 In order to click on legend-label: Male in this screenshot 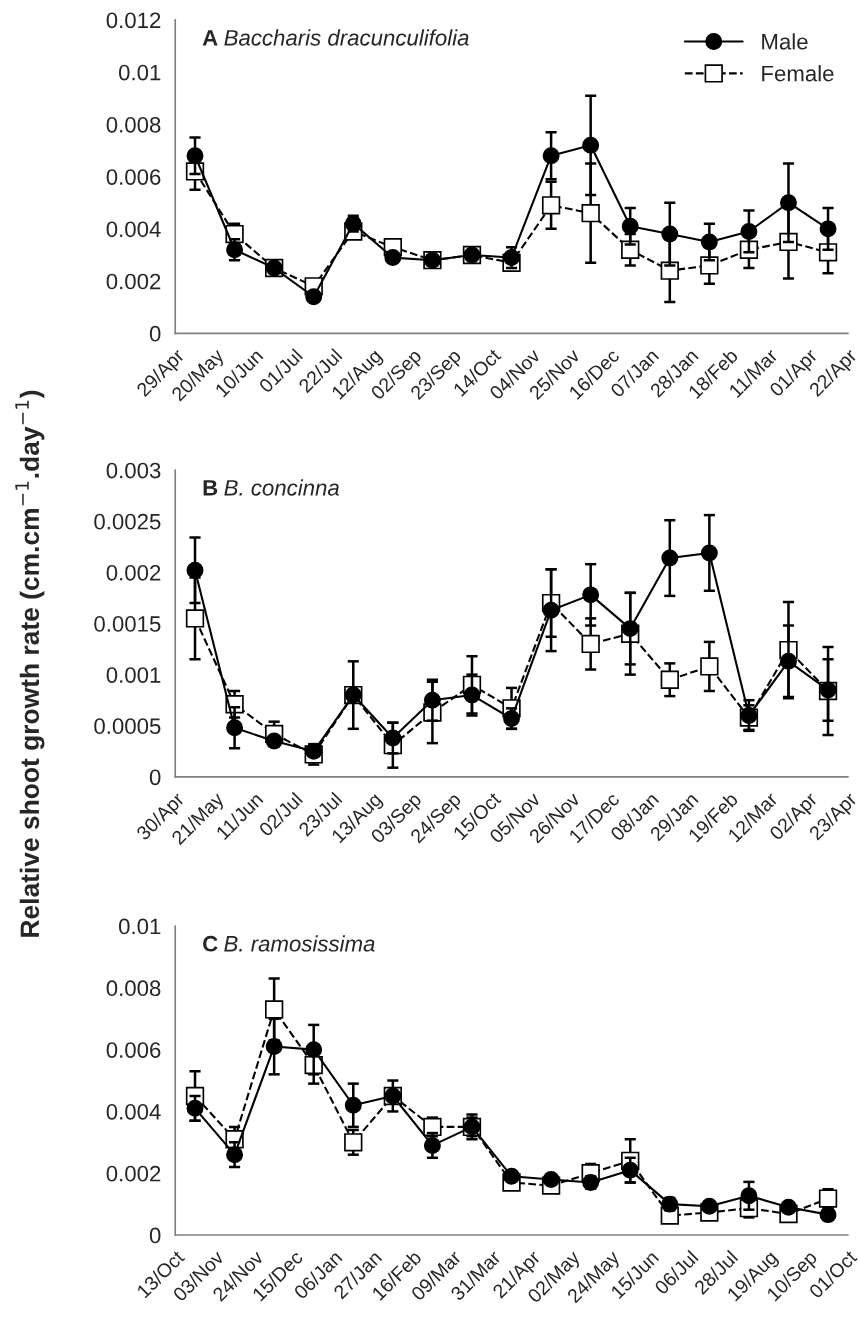, I will do `click(785, 41)`.